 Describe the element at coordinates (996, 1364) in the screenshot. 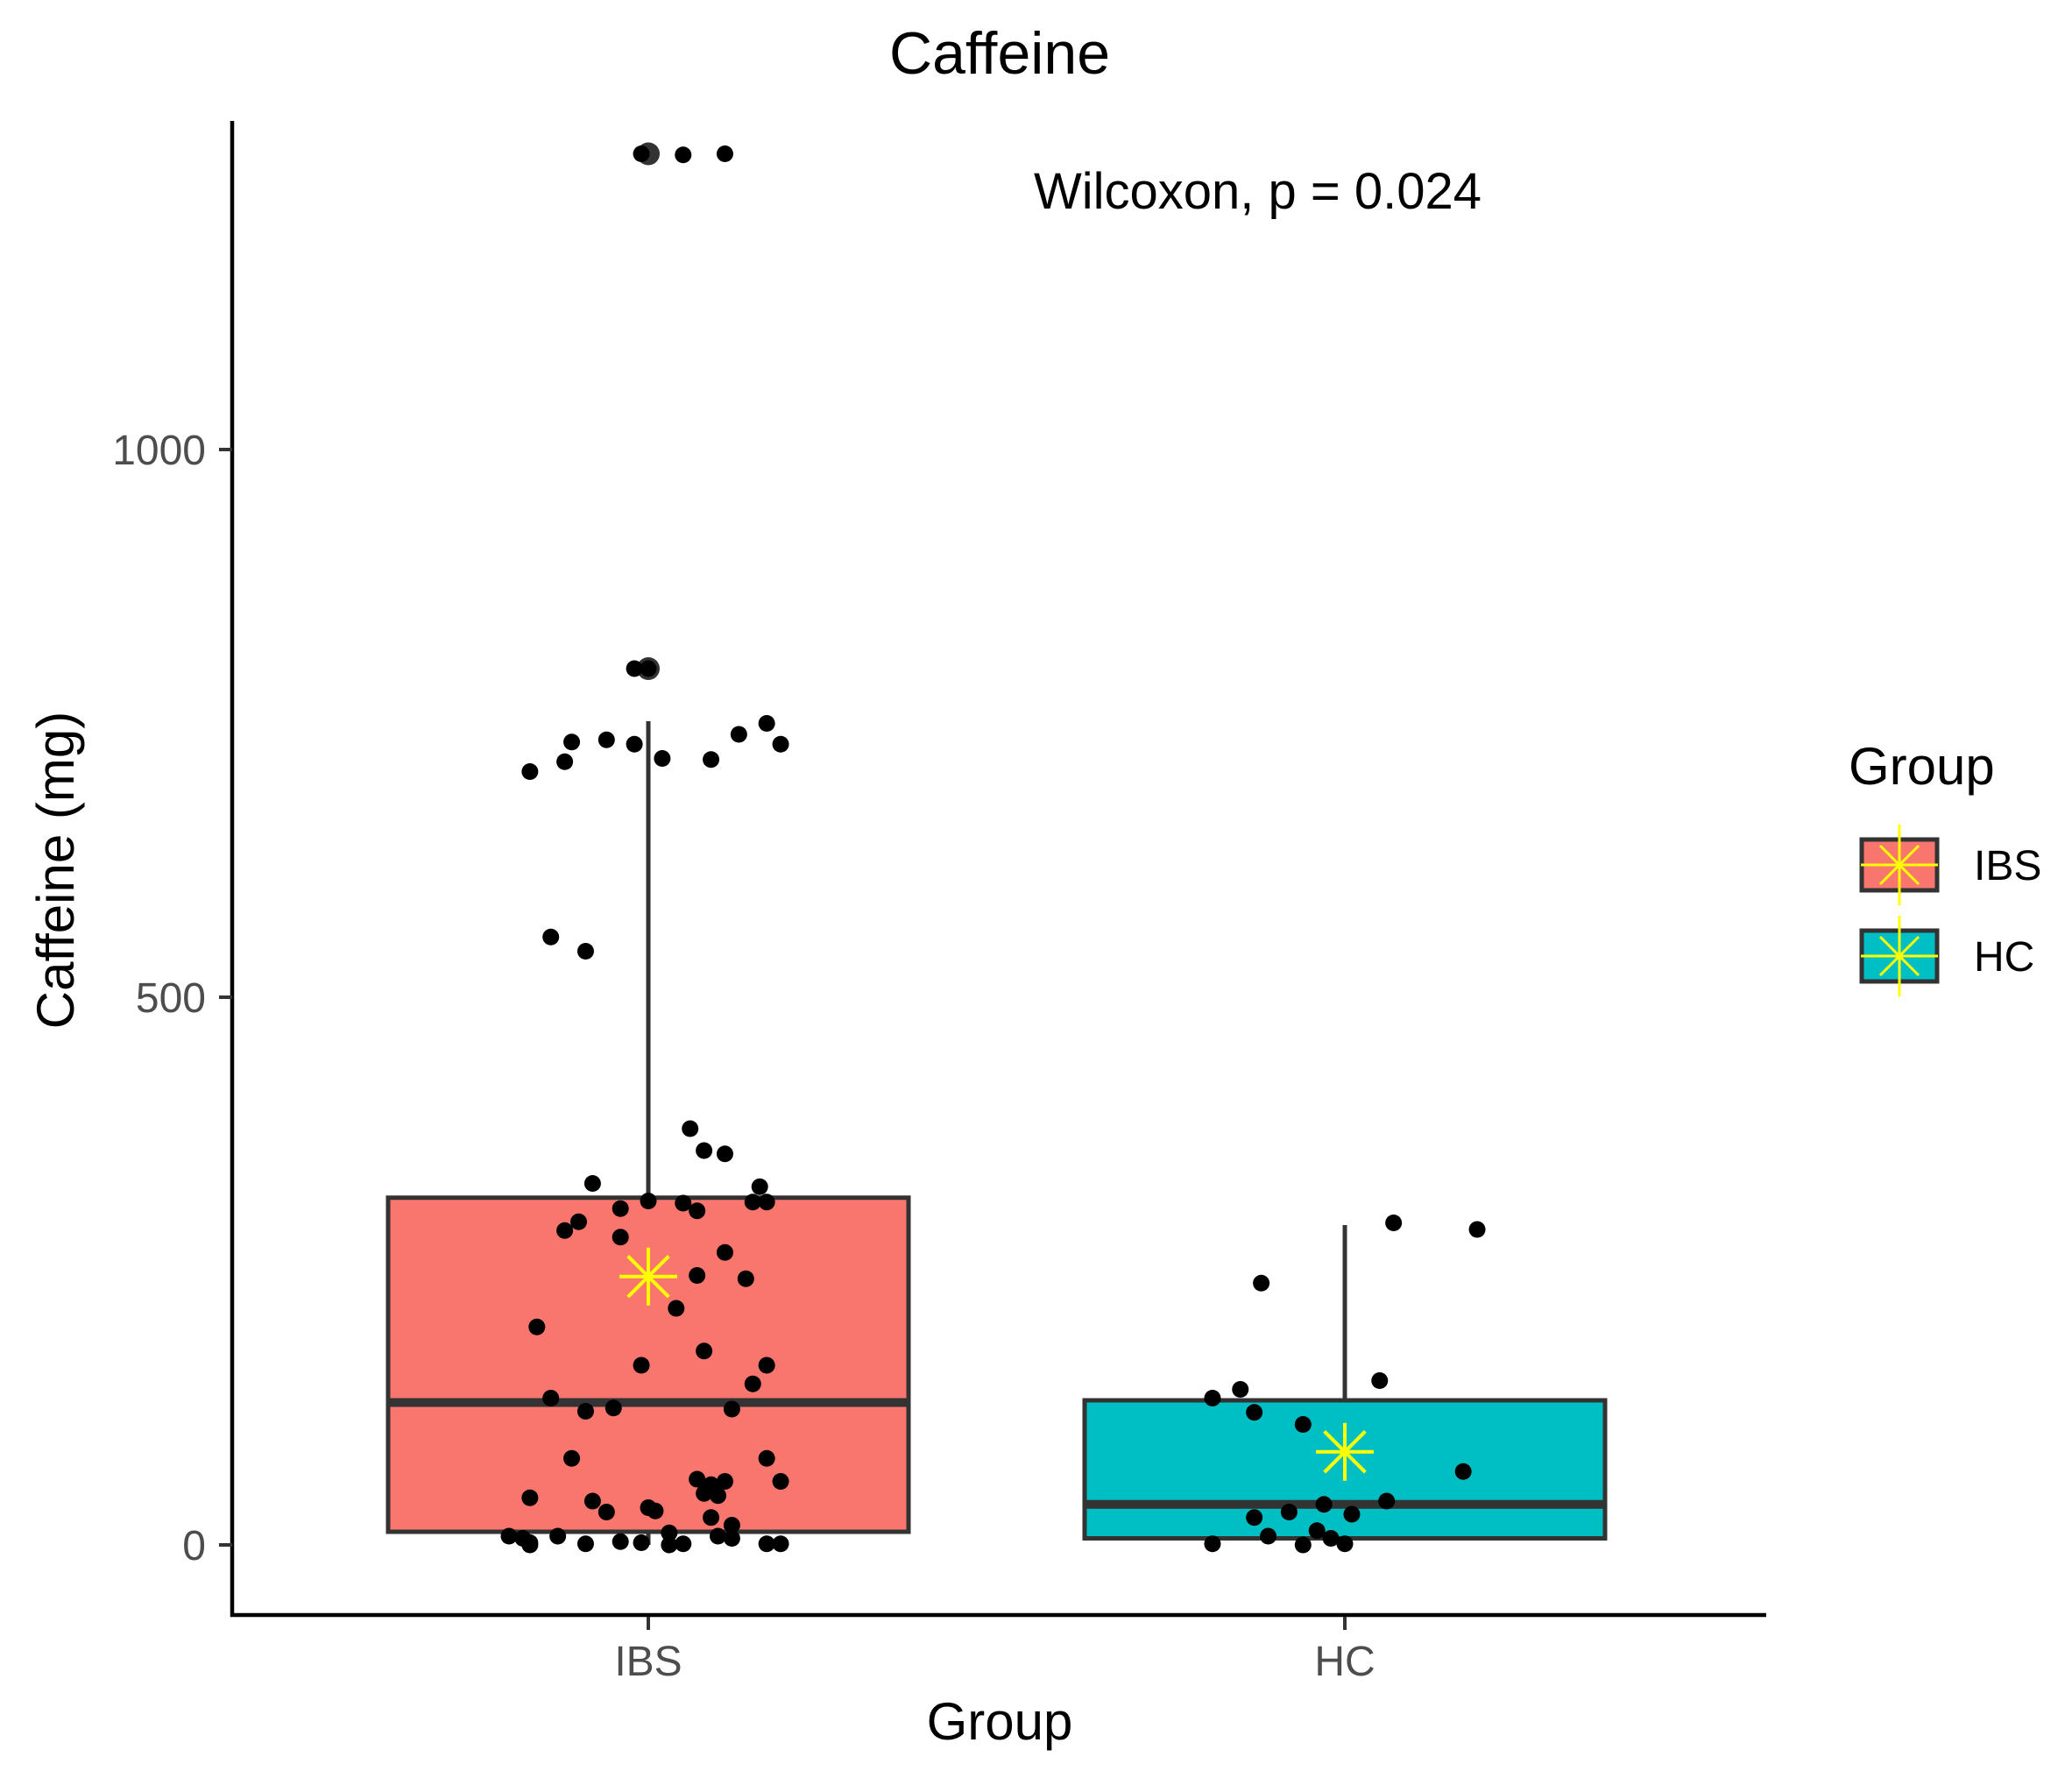

I see `mean-markers` at that location.